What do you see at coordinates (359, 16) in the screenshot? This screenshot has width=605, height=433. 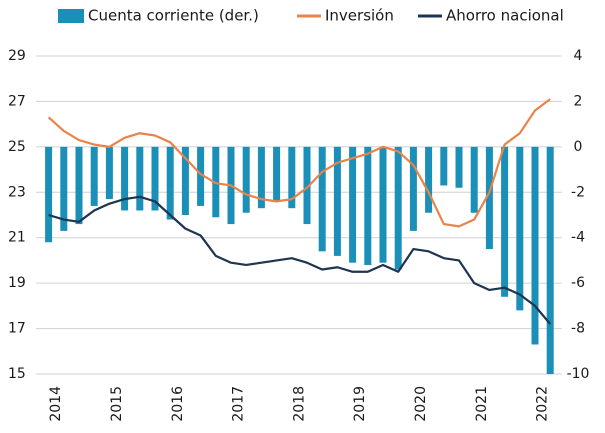 I see `legend-label: Inversión` at bounding box center [359, 16].